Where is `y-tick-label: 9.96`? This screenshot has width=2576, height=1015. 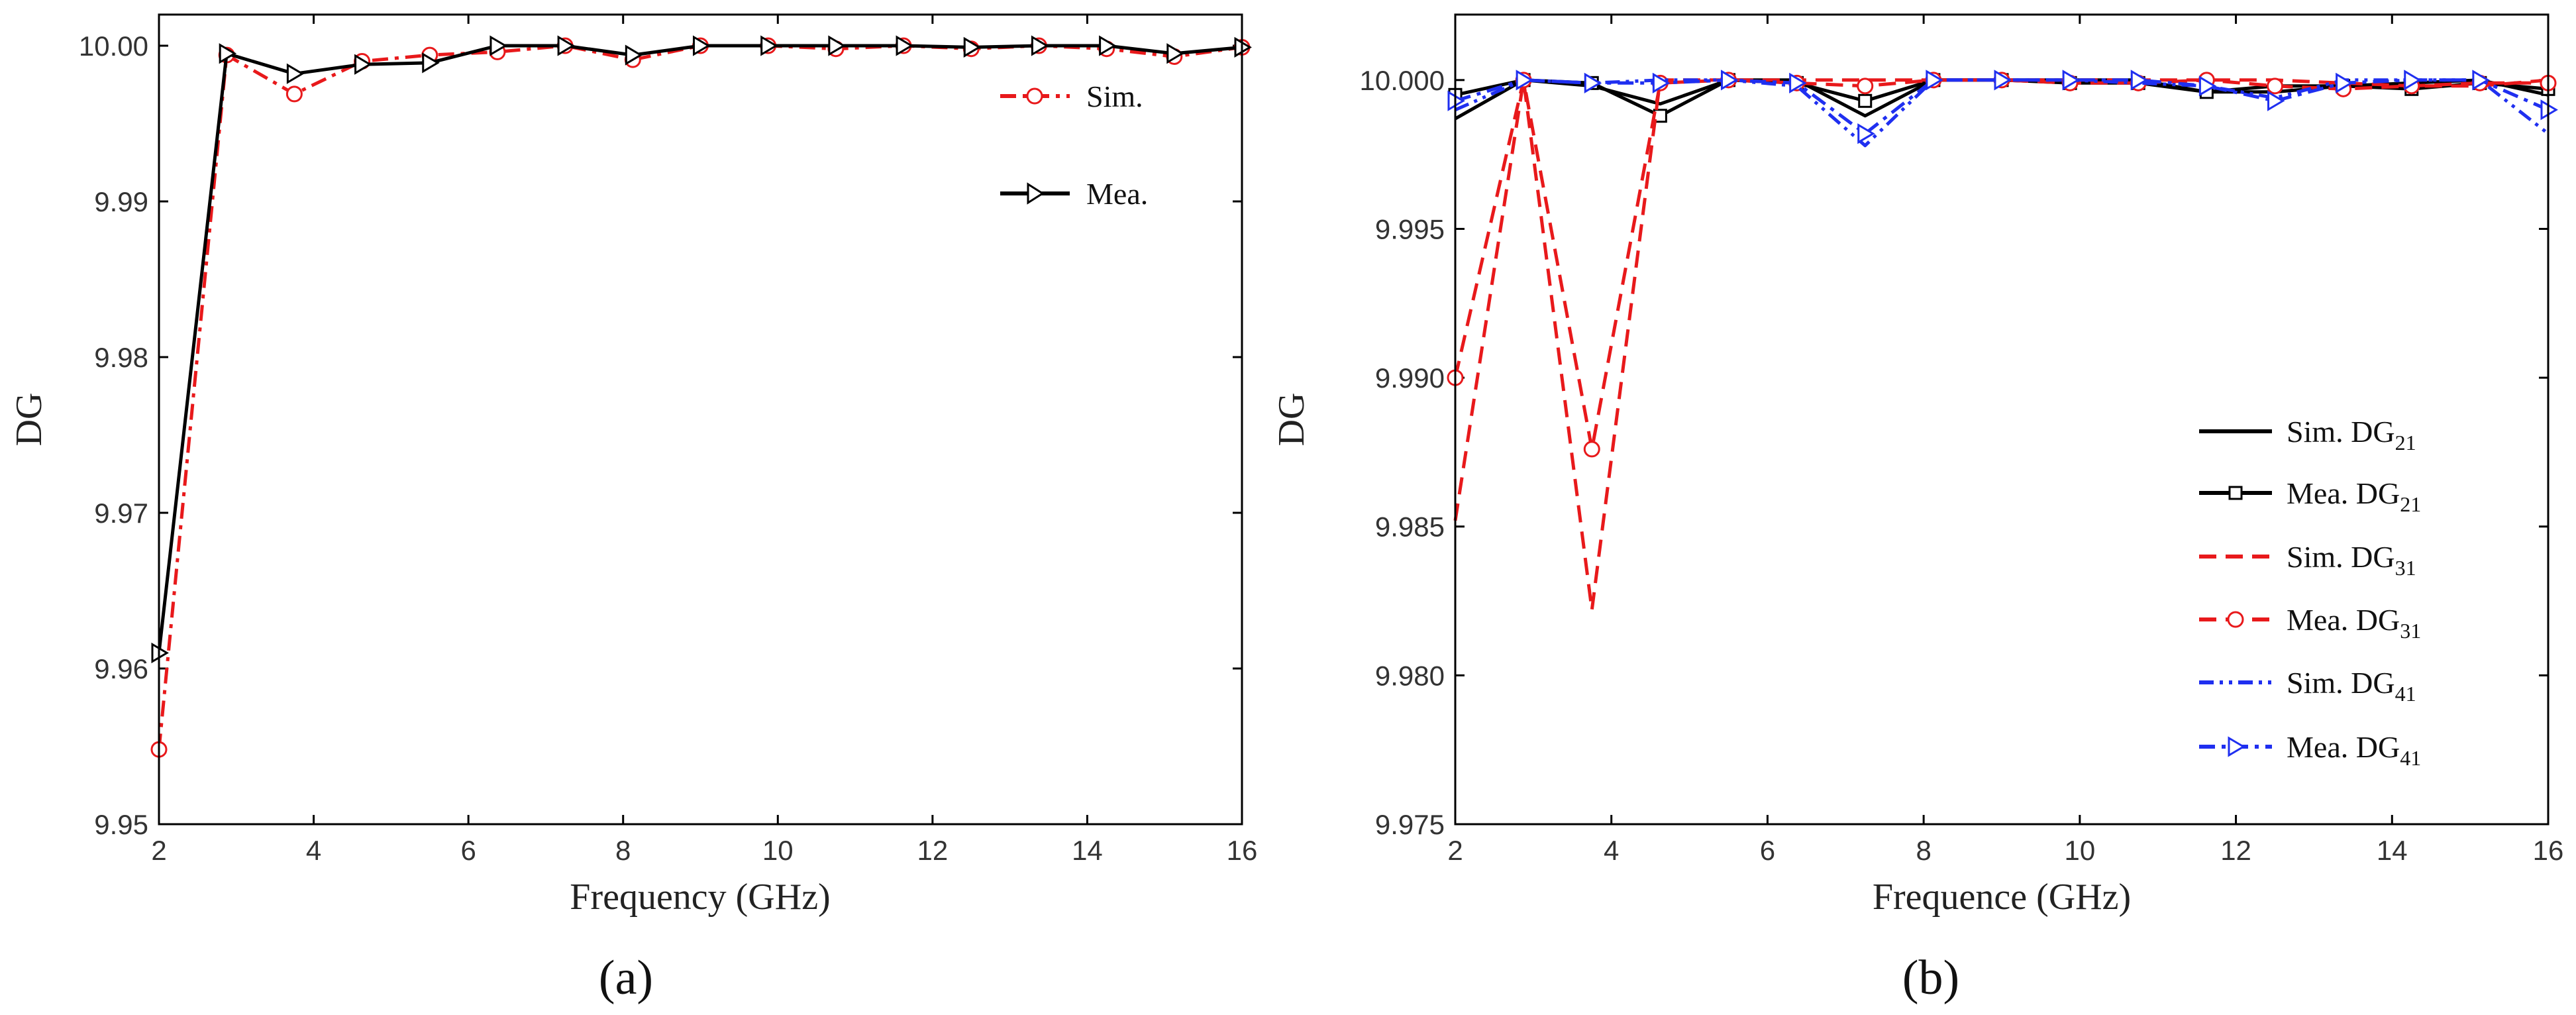
y-tick-label: 9.96 is located at coordinates (121, 668).